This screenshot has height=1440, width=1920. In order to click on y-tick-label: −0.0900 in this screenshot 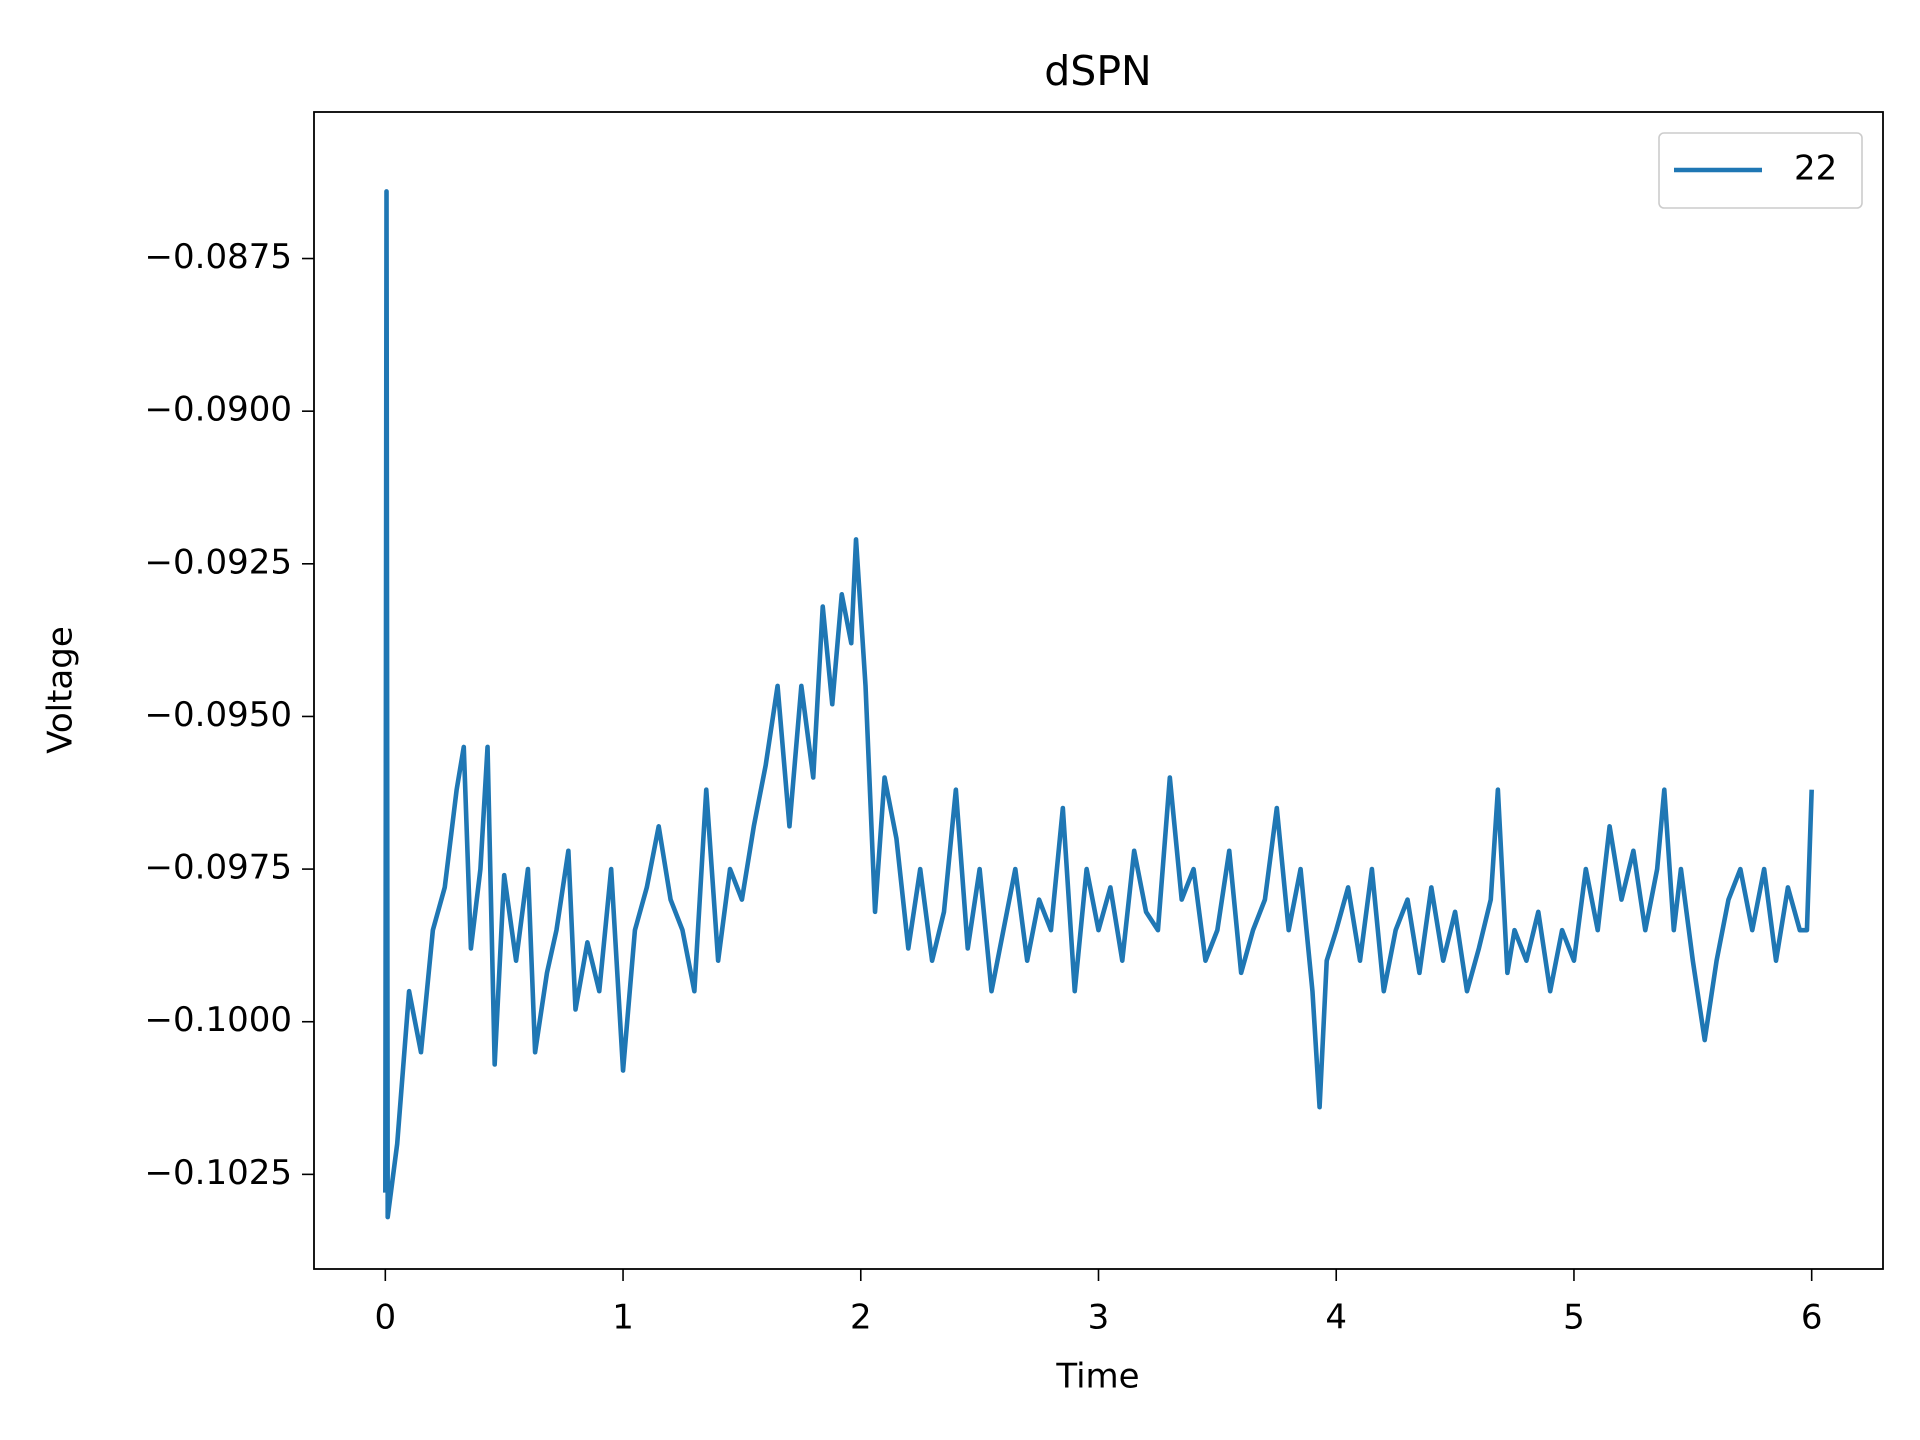, I will do `click(218, 410)`.